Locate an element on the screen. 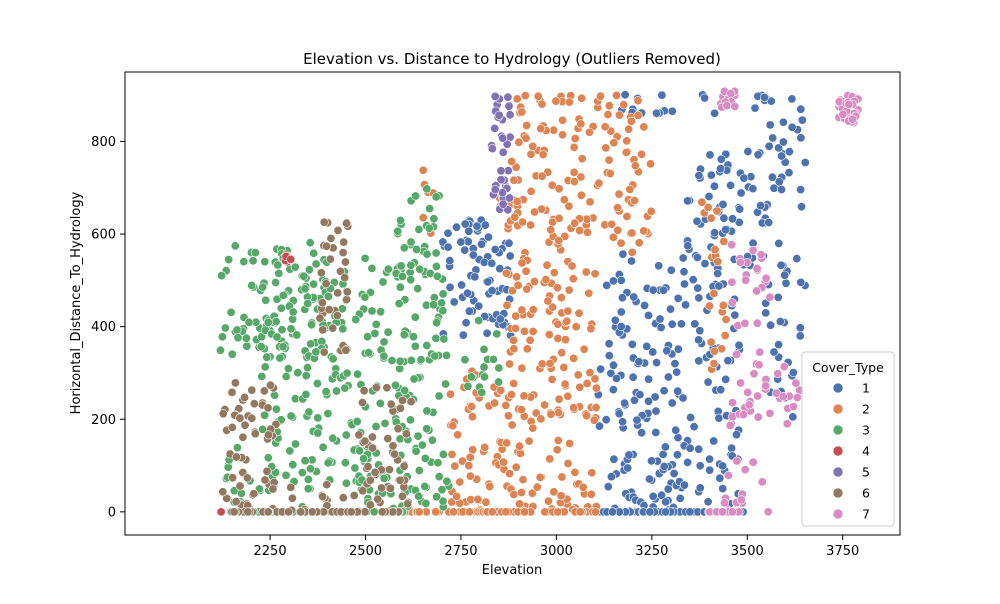 Image resolution: width=1000 pixels, height=604 pixels. legend: Cover_Type 1 2 3 4 5 6 7 is located at coordinates (848, 439).